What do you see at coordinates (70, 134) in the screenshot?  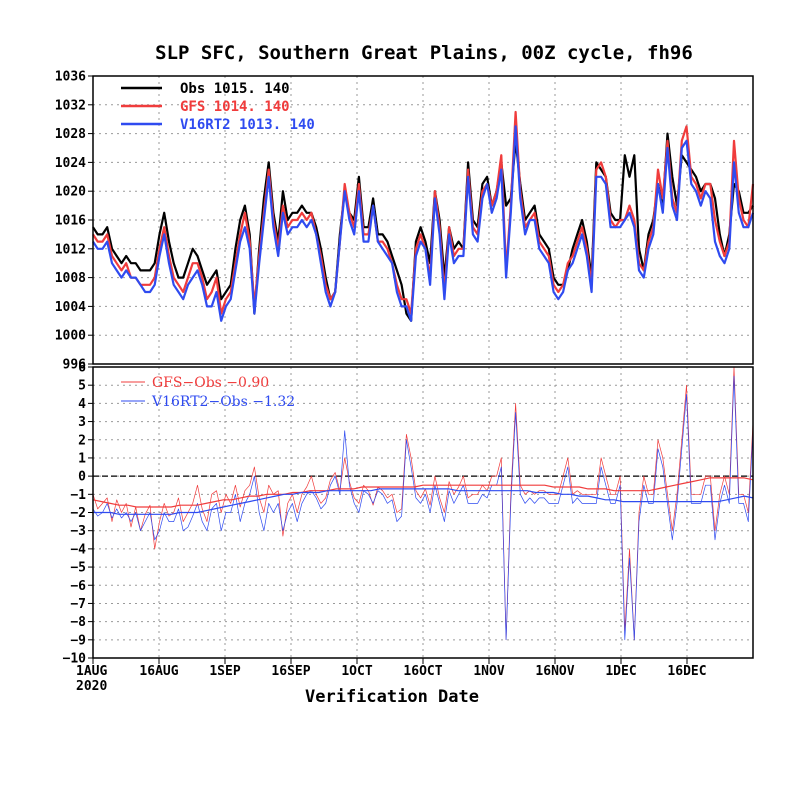 I see `top-ytick-label: 1028` at bounding box center [70, 134].